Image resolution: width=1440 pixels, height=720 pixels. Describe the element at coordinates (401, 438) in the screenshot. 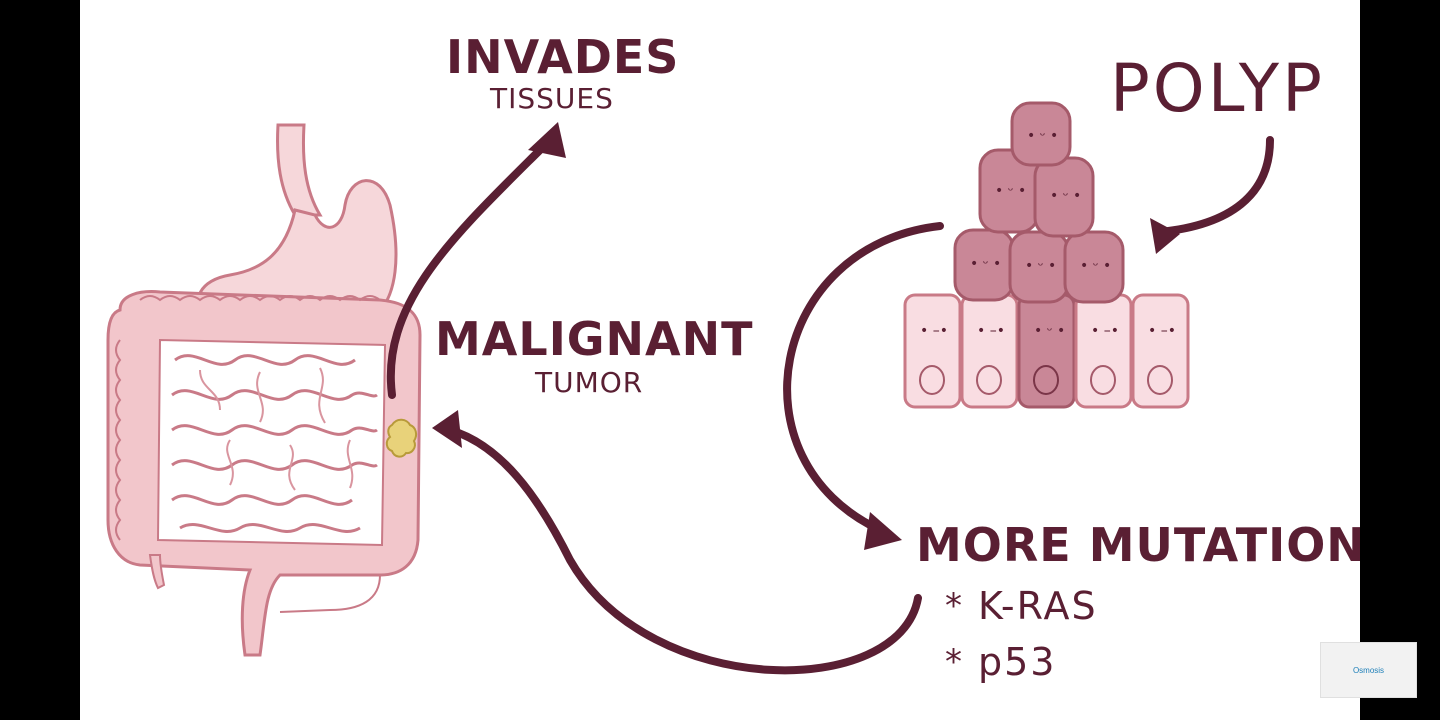

I see `tumor-mass` at that location.